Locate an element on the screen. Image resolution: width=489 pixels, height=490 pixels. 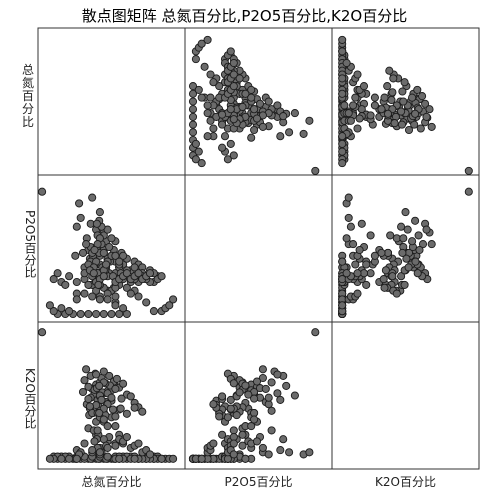
y-label-total-nitrogen: 总 氮 百 分 比 is located at coordinates (28, 96).